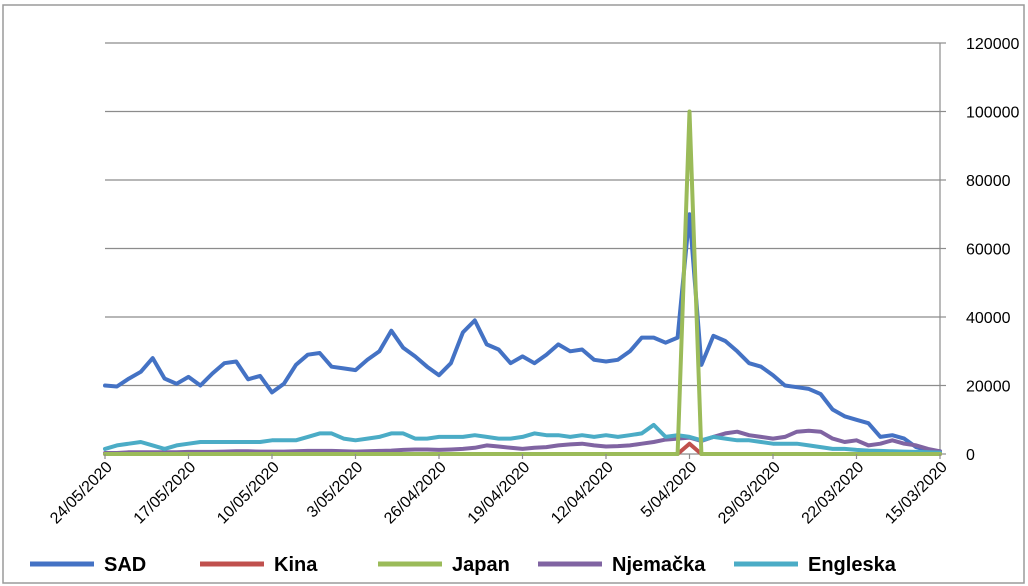 Image resolution: width=1028 pixels, height=586 pixels. What do you see at coordinates (296, 565) in the screenshot?
I see `legend-label: Kina` at bounding box center [296, 565].